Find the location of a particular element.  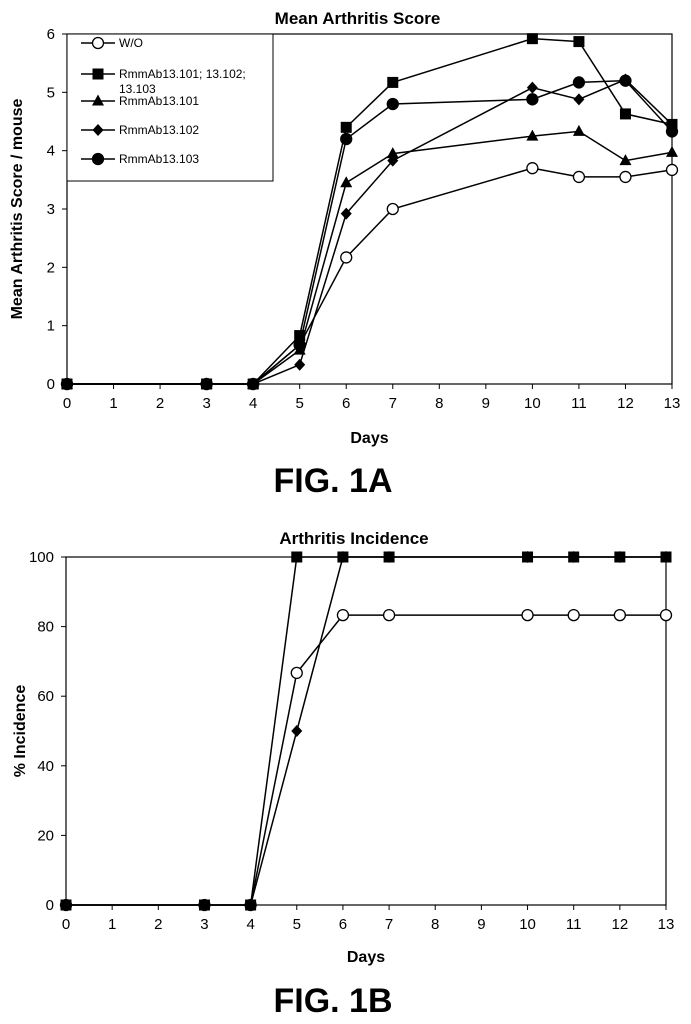

legend-marker-circle is located at coordinates (98, 159).